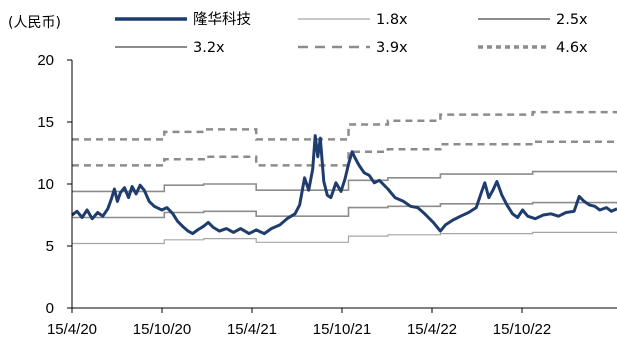  I want to click on legend-price: 隆华科技, so click(183, 19).